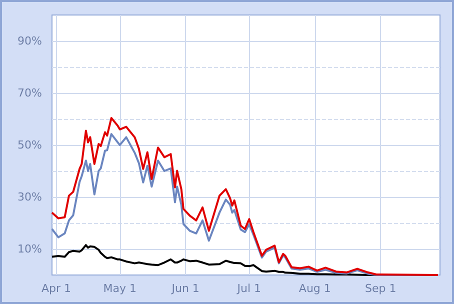 Image resolution: width=454 pixels, height=304 pixels. Describe the element at coordinates (56, 288) in the screenshot. I see `x-tick-label: Apr 1` at that location.